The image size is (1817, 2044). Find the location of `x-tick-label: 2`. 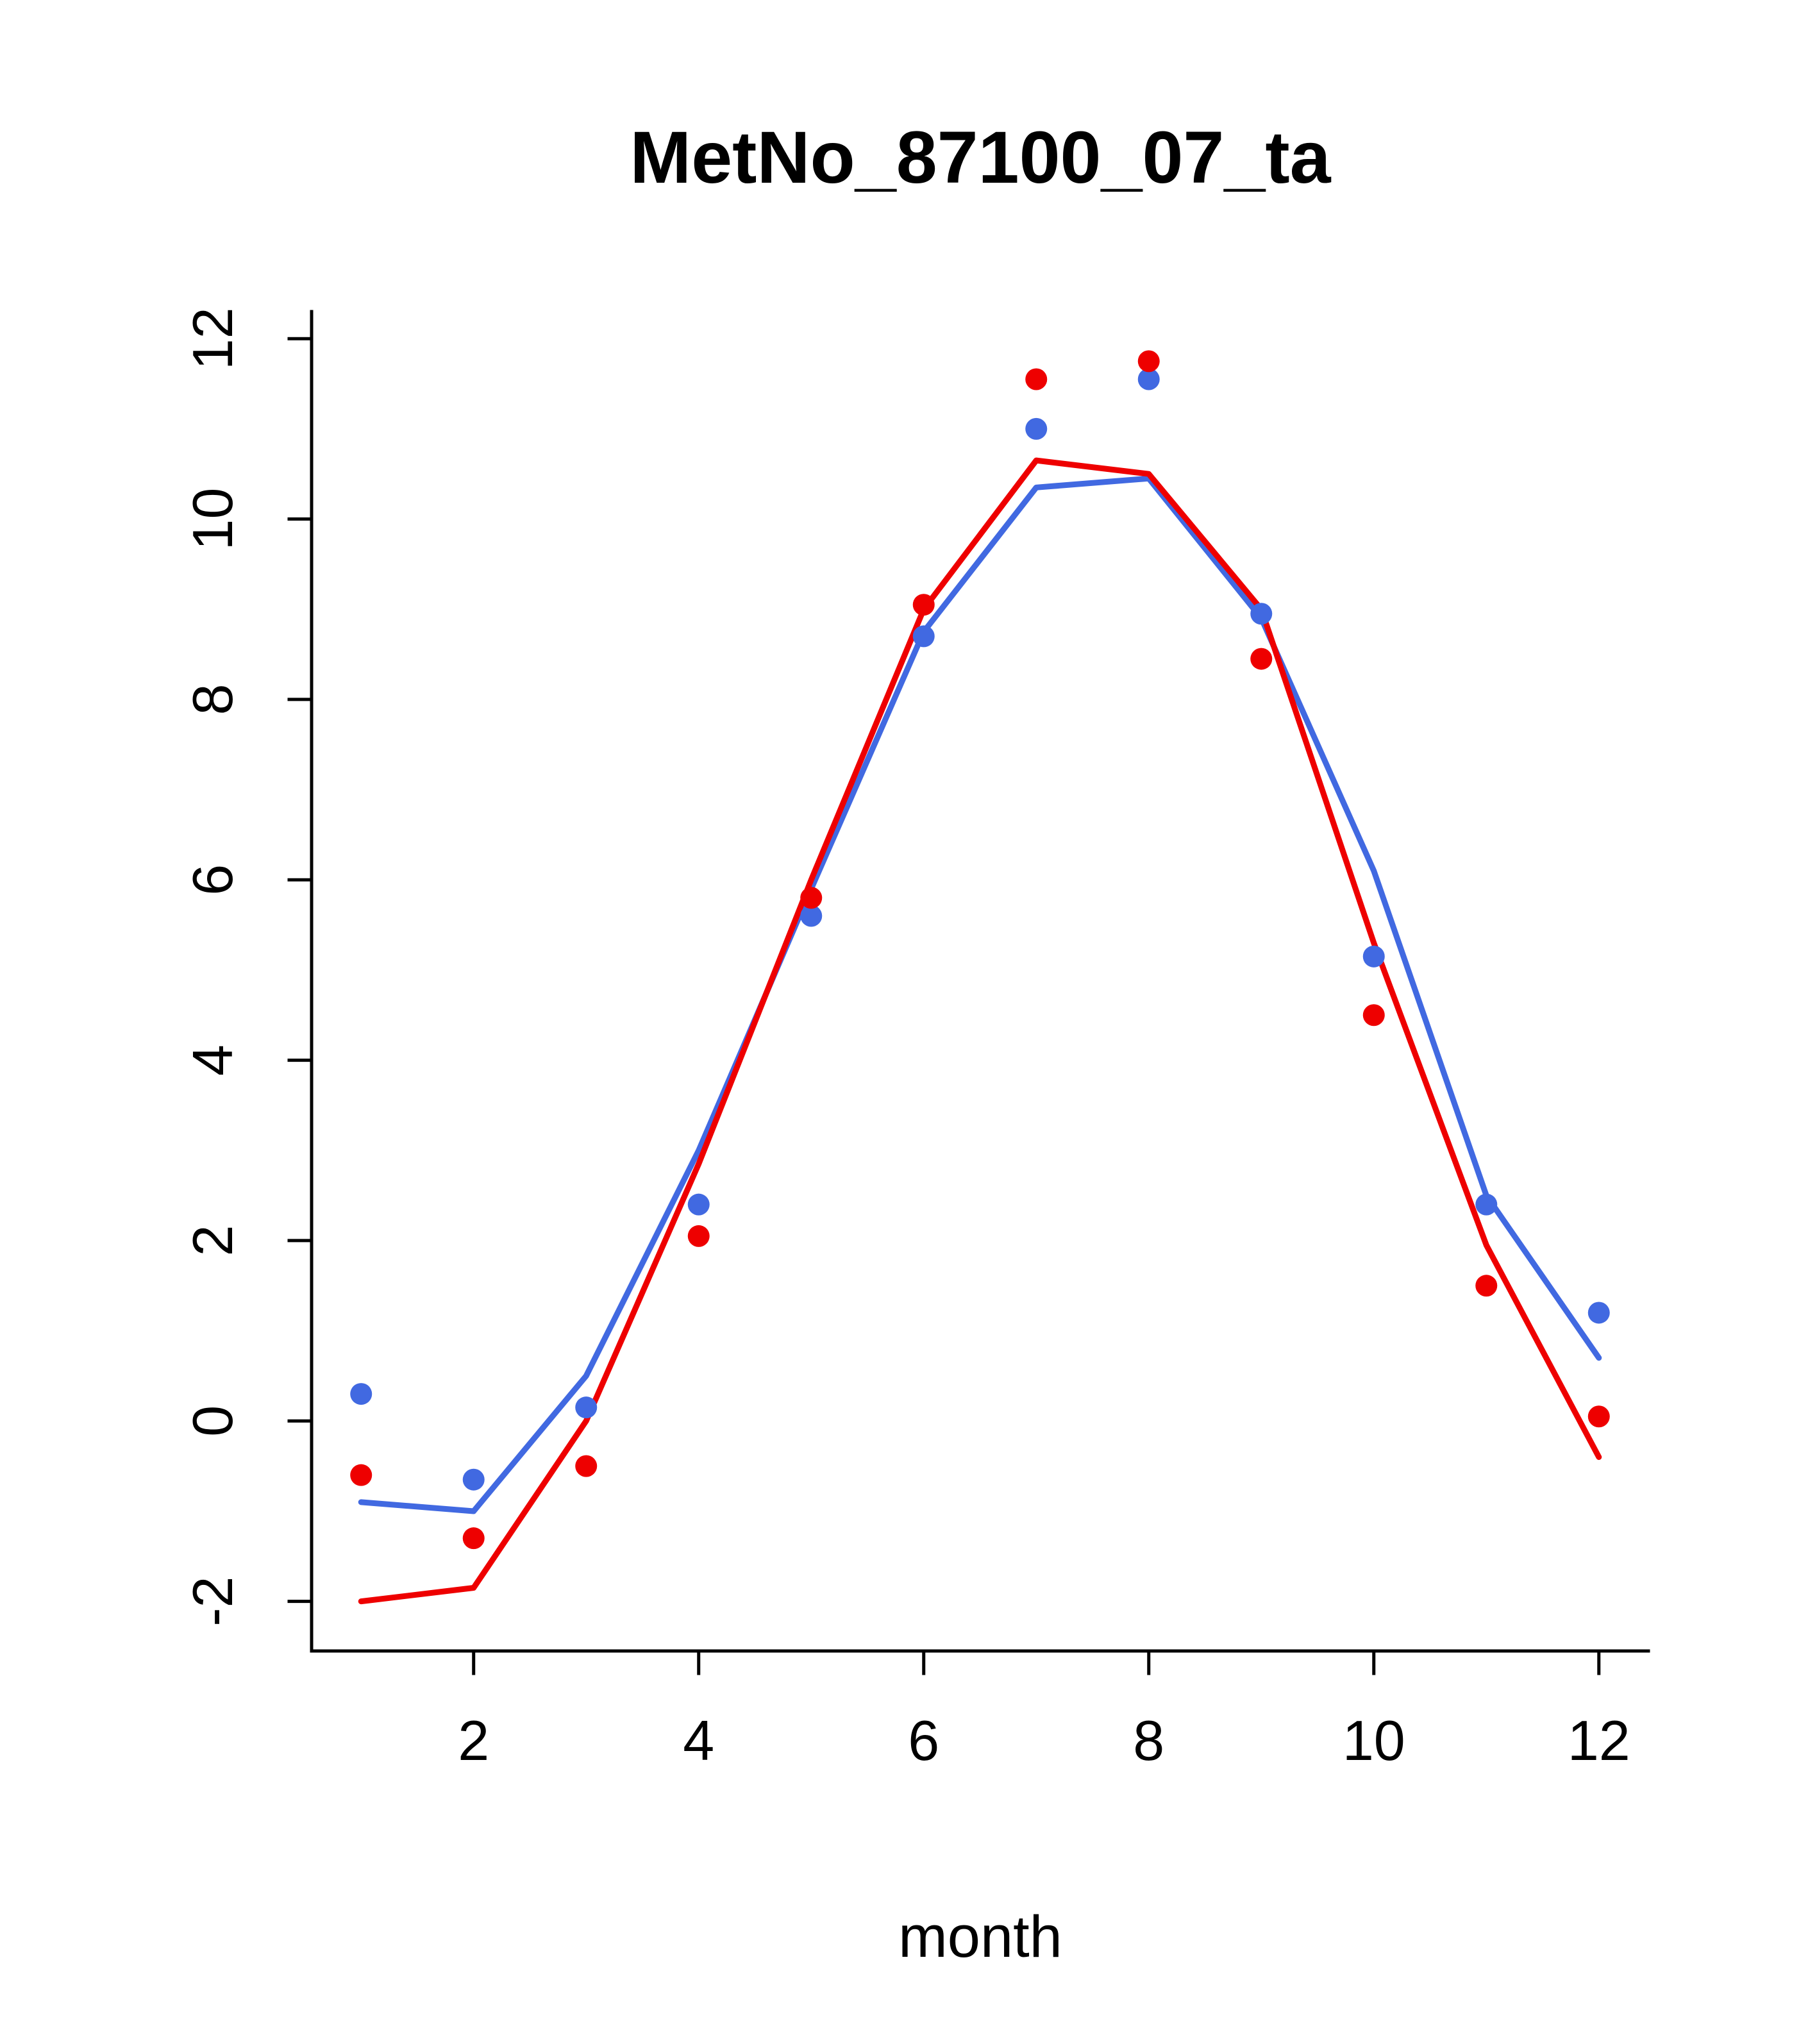

x-tick-label: 2 is located at coordinates (474, 1741).